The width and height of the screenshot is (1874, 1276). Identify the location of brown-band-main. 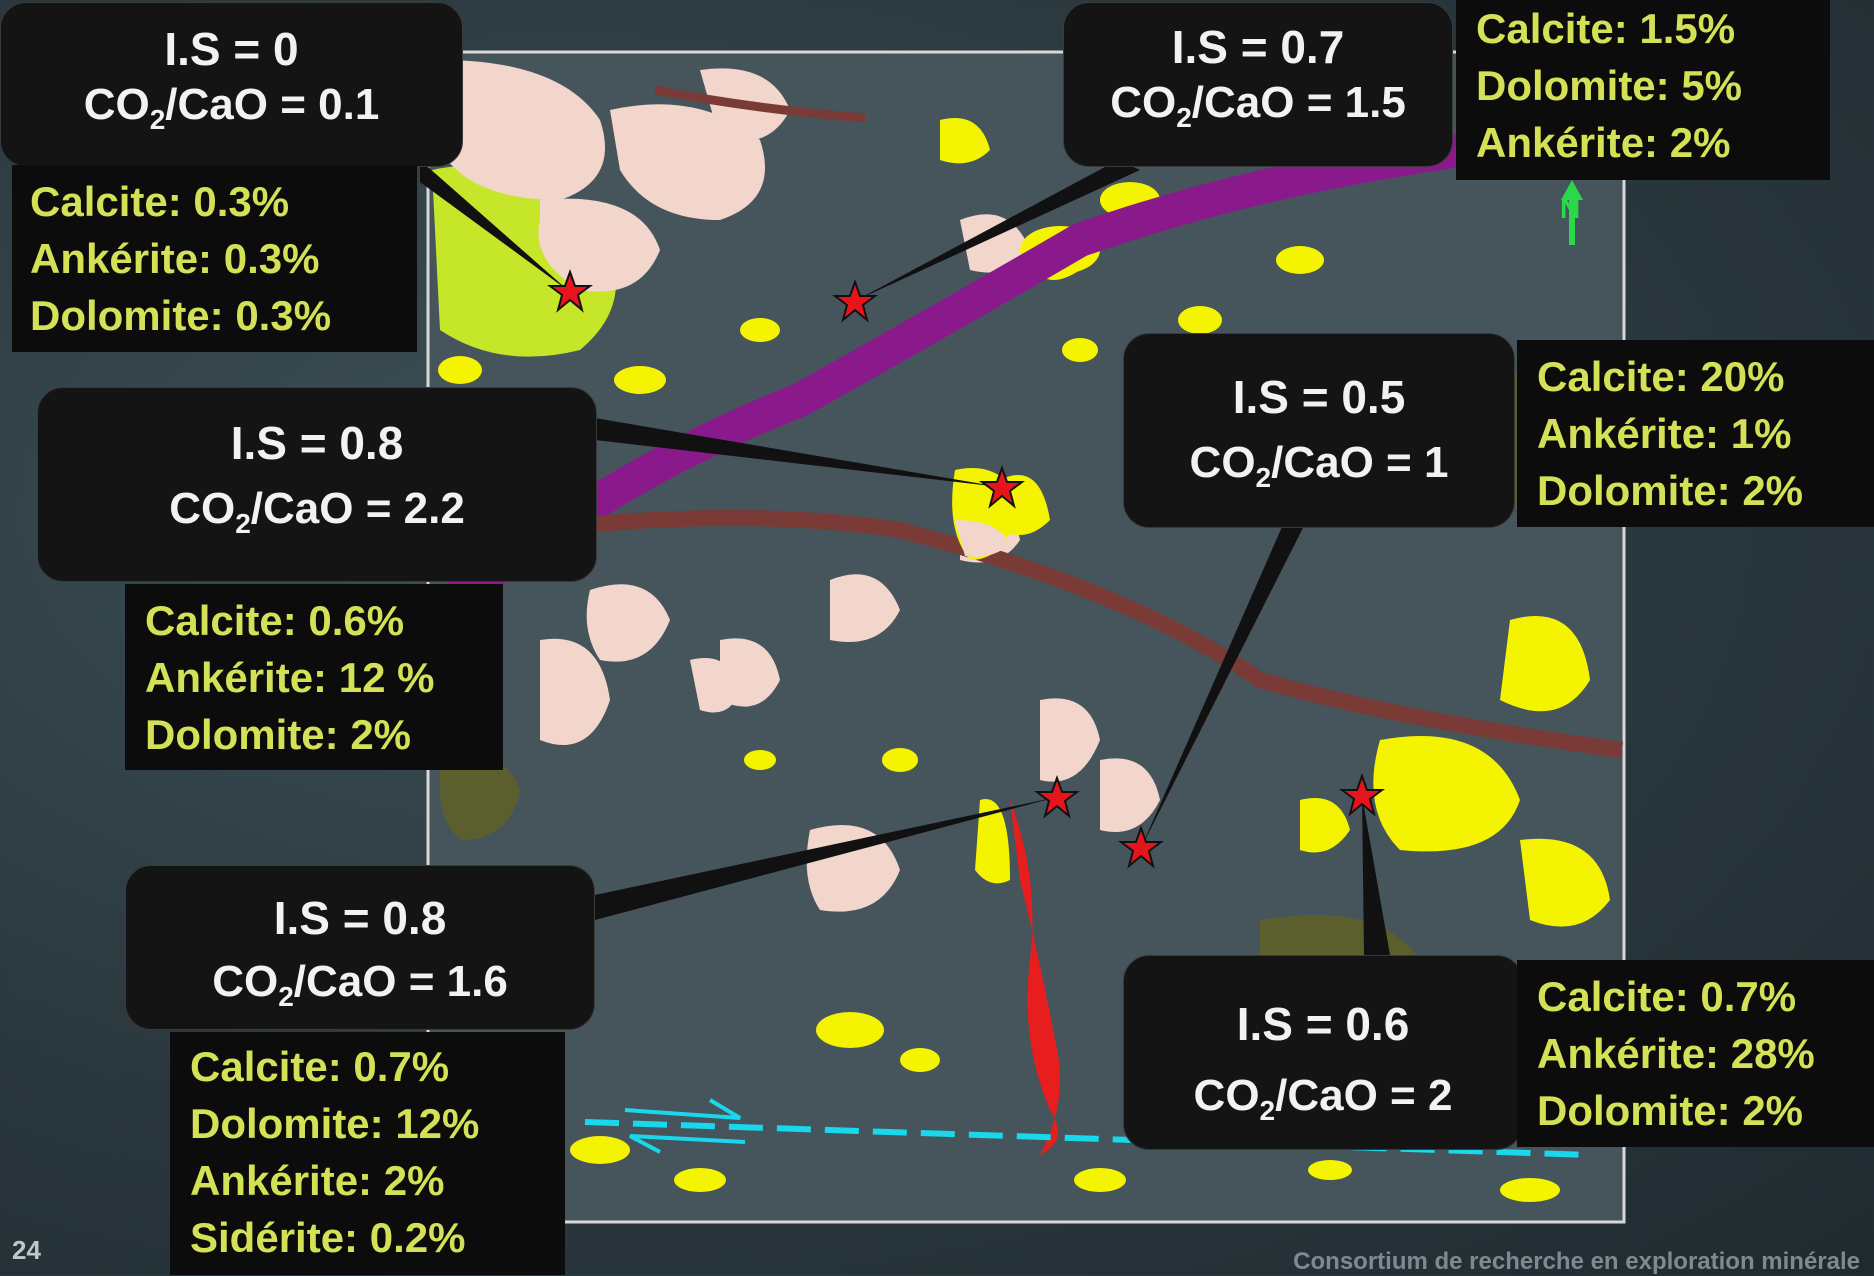
(1026, 634).